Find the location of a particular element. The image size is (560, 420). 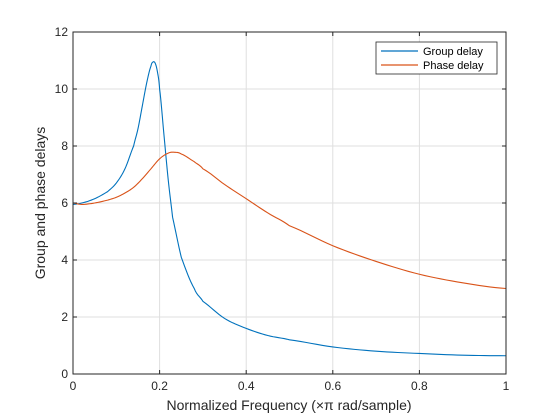

y-tick-label: 2 is located at coordinates (64, 317).